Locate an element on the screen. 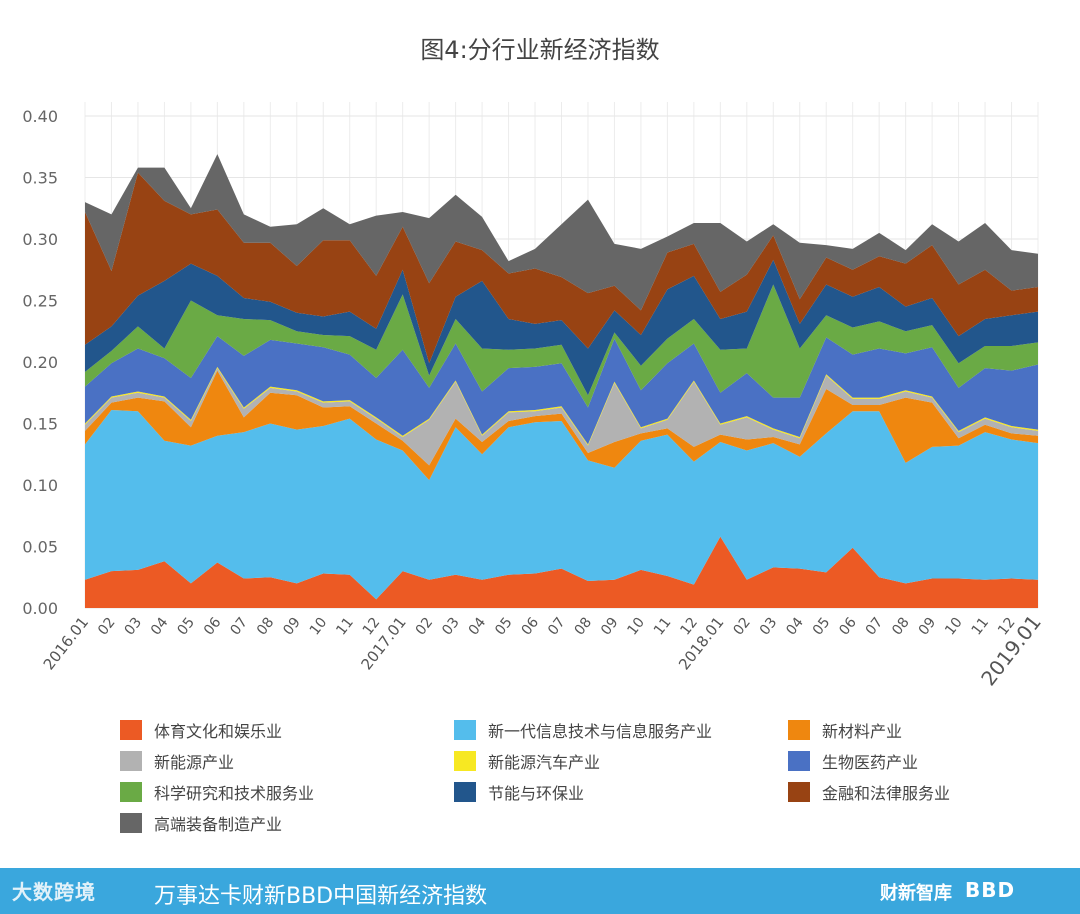 Image resolution: width=1080 pixels, height=914 pixels. y-tick-label: 0.20 is located at coordinates (40, 362).